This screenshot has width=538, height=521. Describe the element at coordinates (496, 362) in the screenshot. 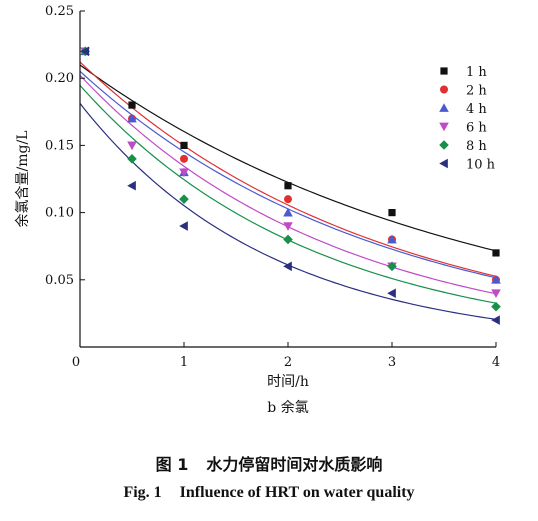

I see `x-tick-label: 4` at that location.